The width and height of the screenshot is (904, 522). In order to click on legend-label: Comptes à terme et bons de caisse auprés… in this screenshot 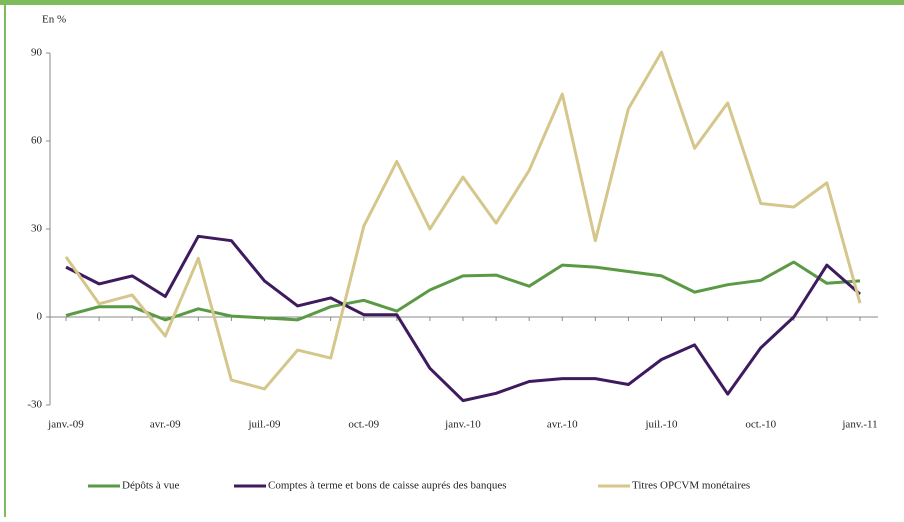, I will do `click(387, 486)`.